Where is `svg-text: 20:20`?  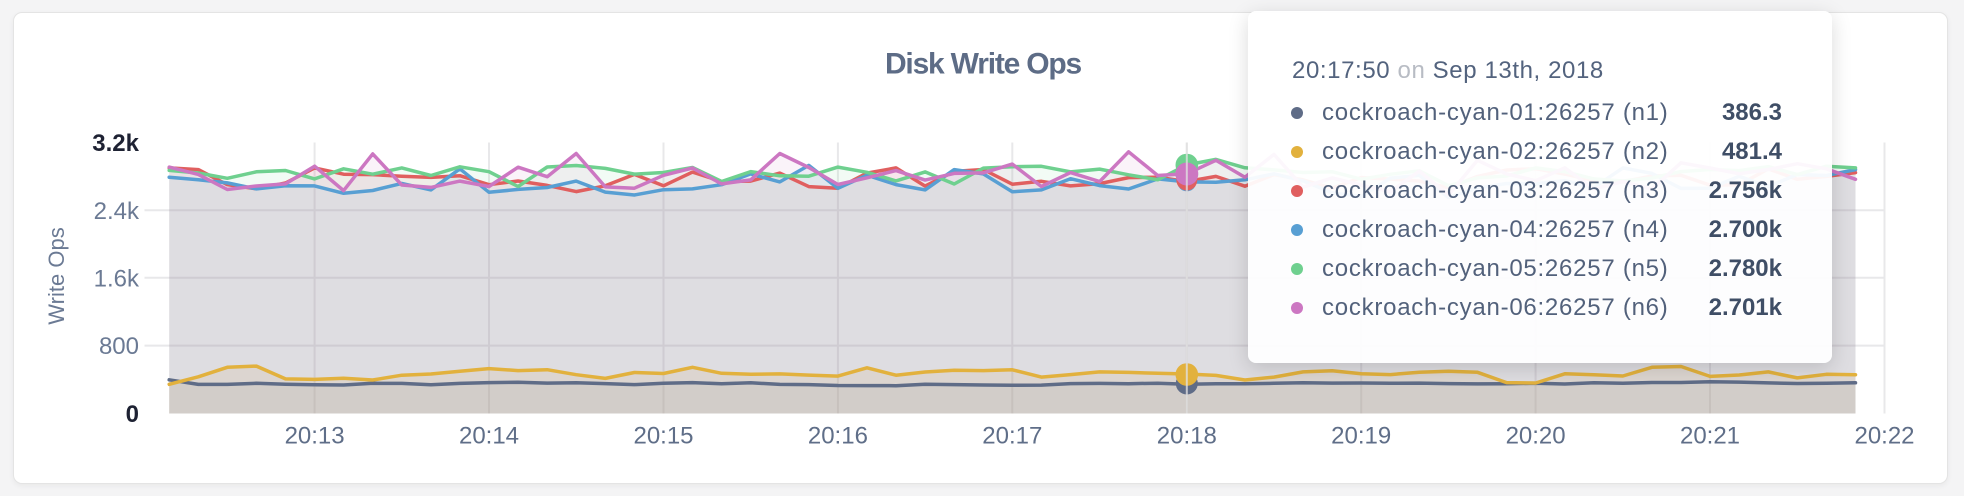 svg-text: 20:20 is located at coordinates (1536, 436).